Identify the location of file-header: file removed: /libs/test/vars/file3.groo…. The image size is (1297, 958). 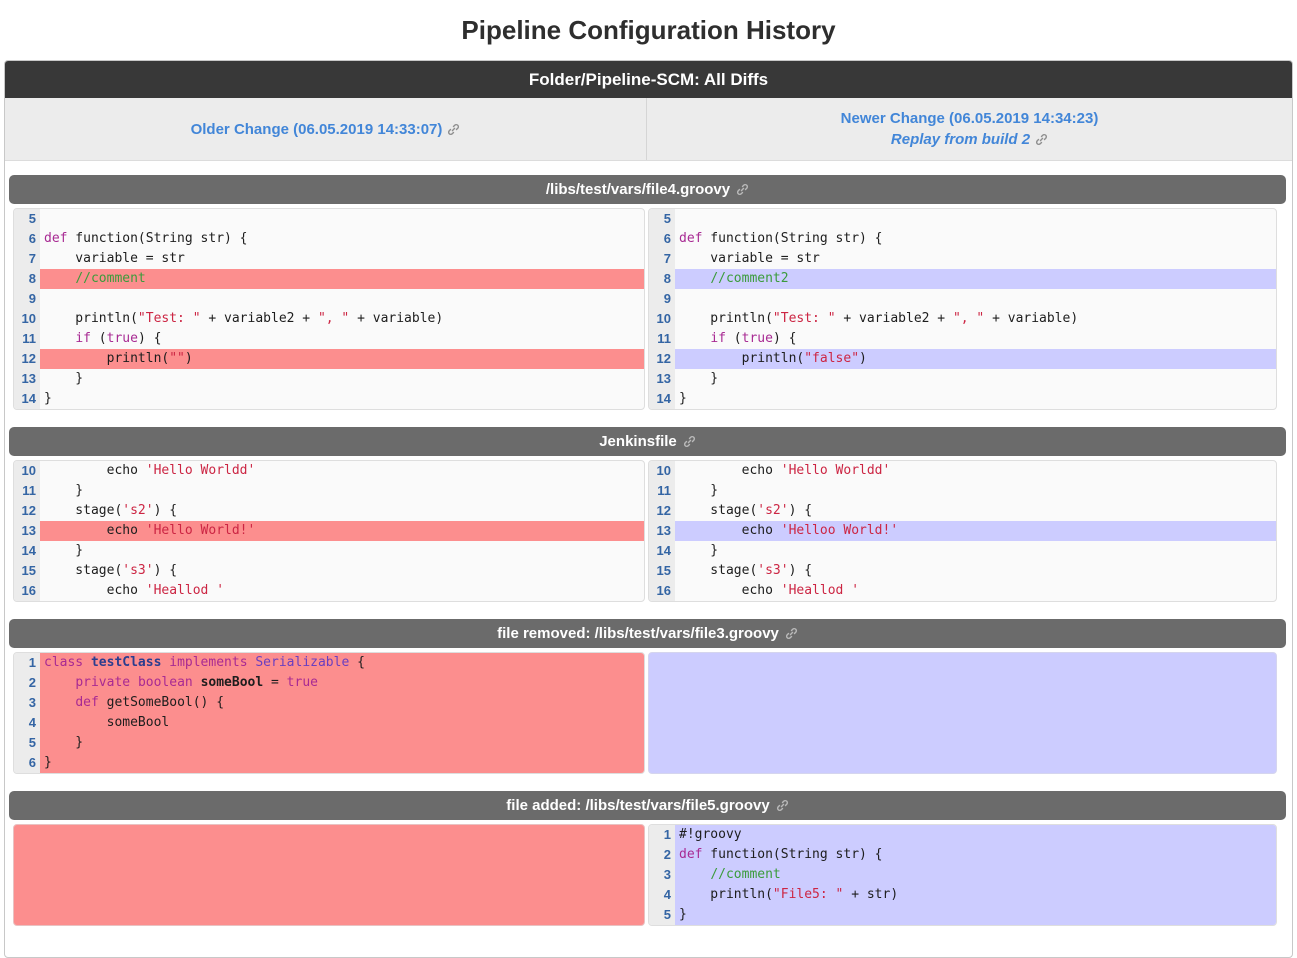
(647, 633).